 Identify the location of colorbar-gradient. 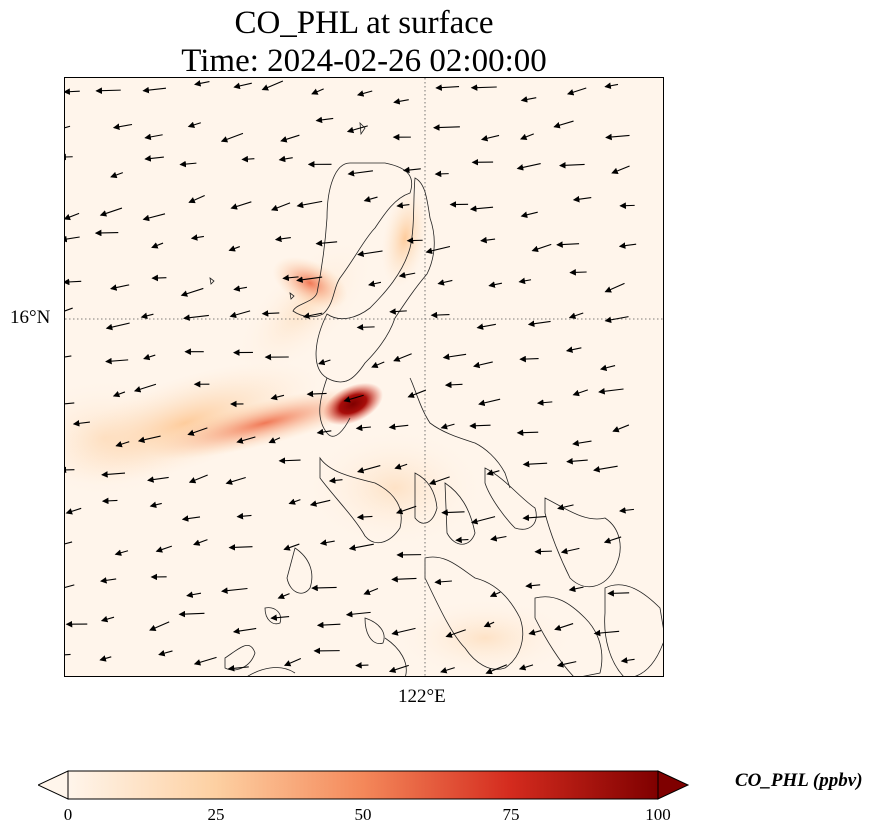
(363, 785).